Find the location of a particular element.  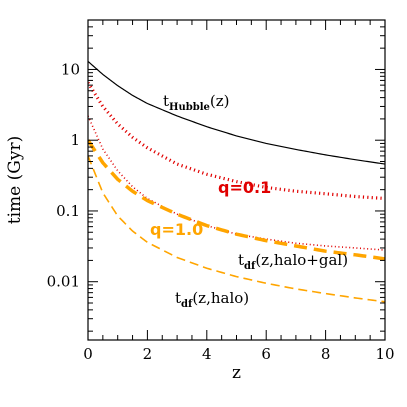

x-tick-label: 6 is located at coordinates (266, 354).